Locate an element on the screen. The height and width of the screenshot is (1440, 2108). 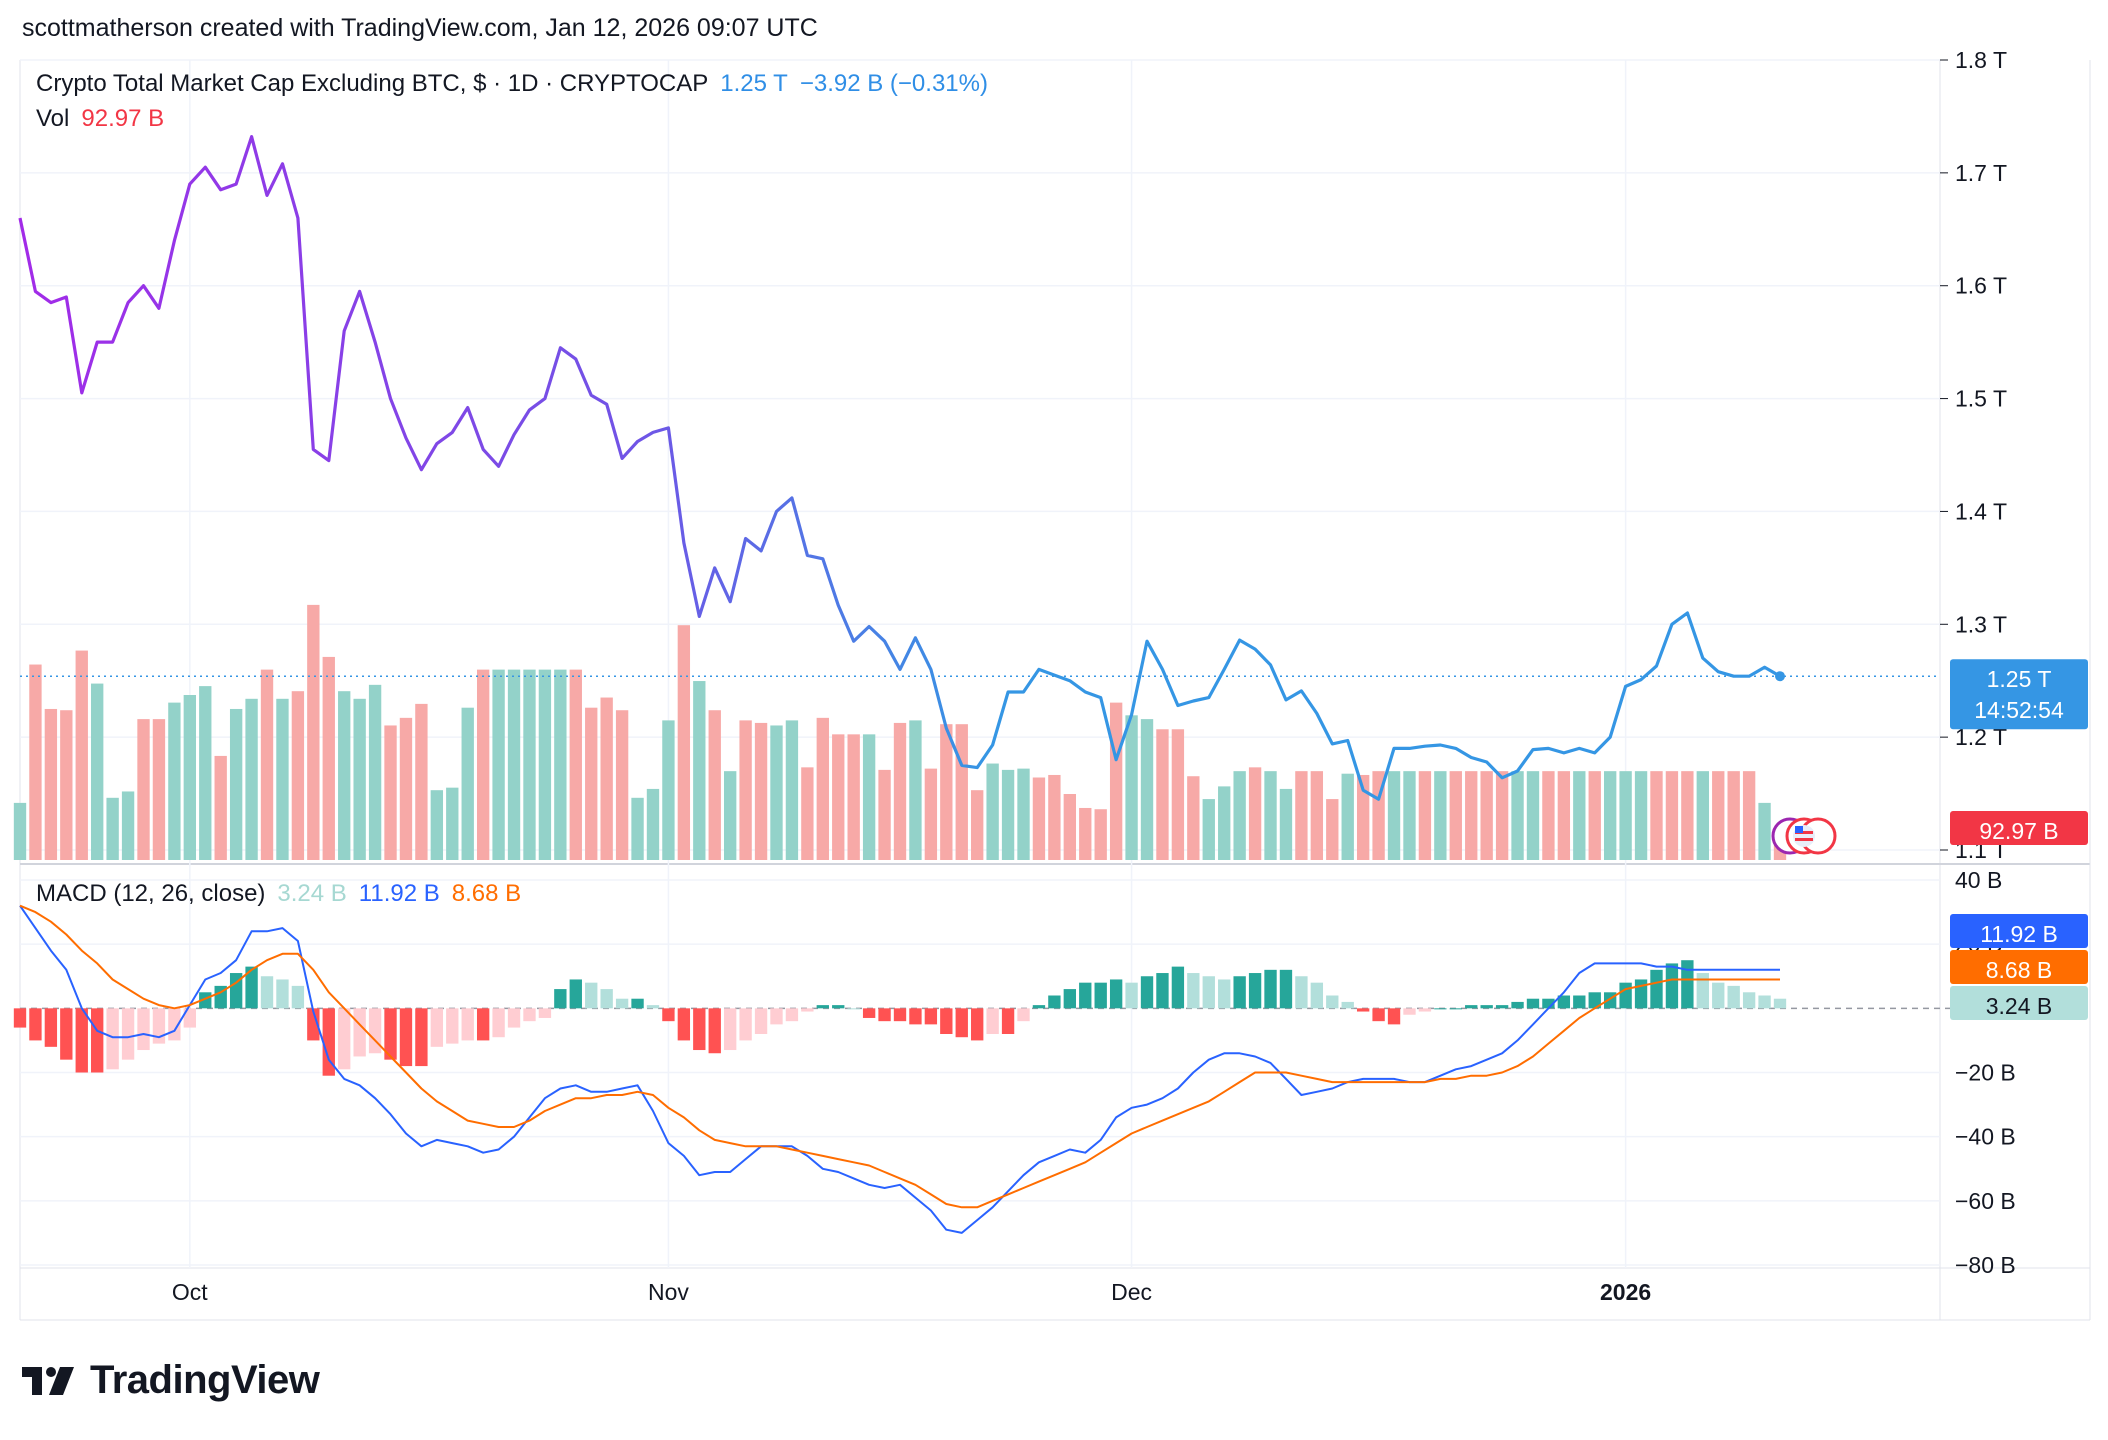
time-axis-label: Oct is located at coordinates (190, 1292).